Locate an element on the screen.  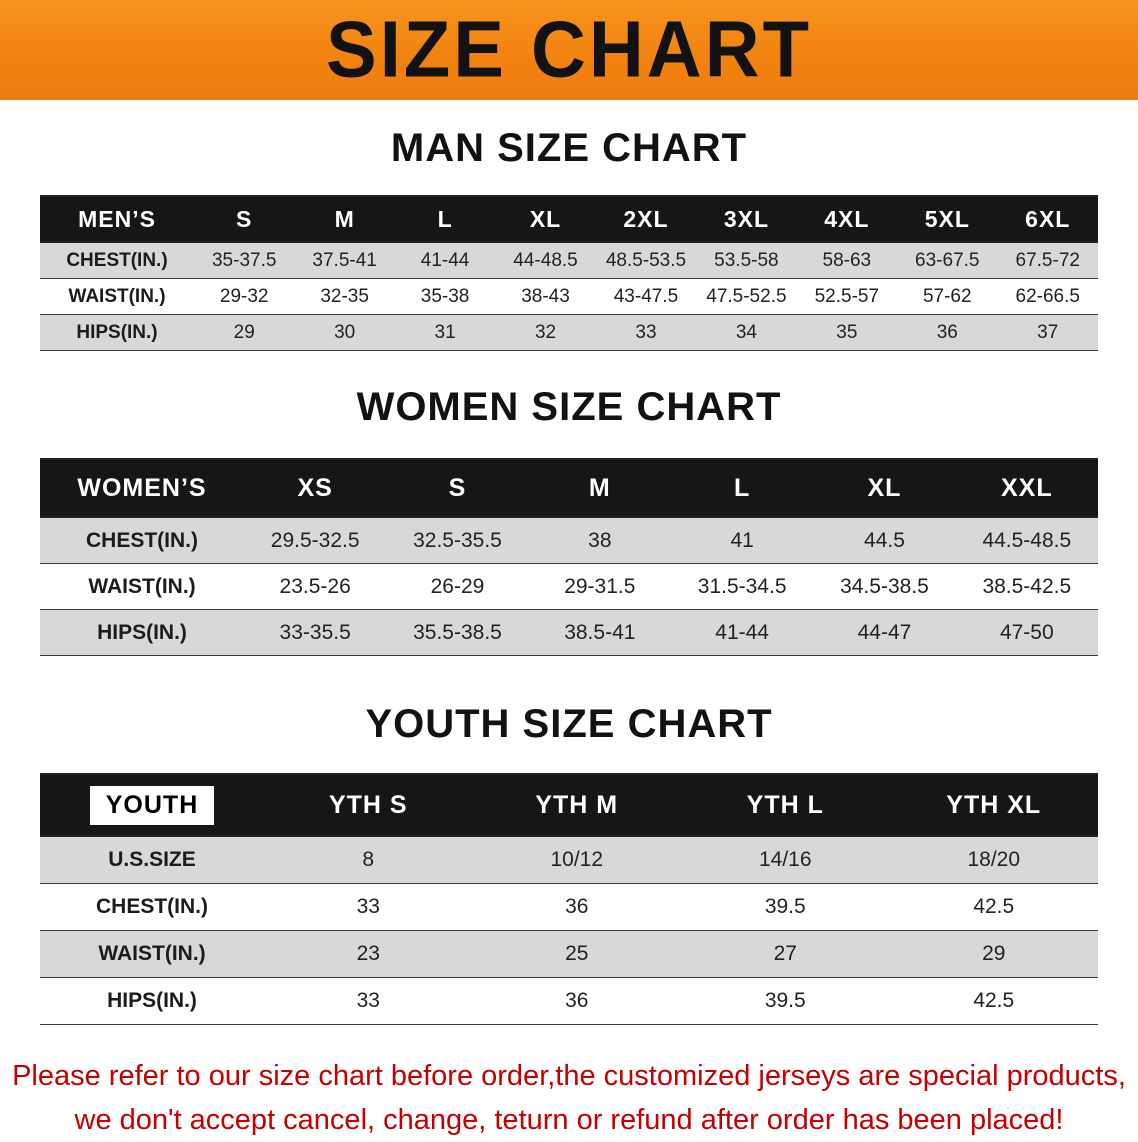
row-label: U.S.SIZE is located at coordinates (152, 860).